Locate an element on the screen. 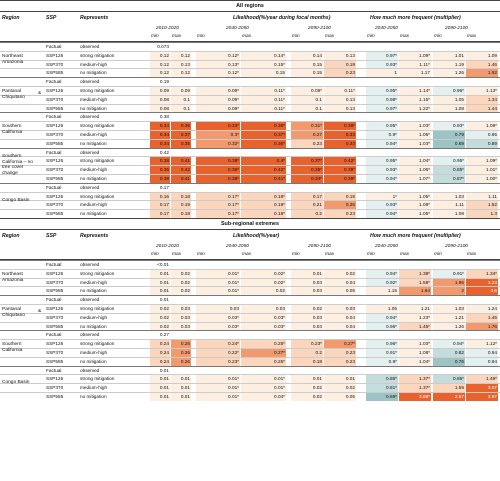 This screenshot has height=481, width=500. value-cell: 0.18 is located at coordinates (181, 196).